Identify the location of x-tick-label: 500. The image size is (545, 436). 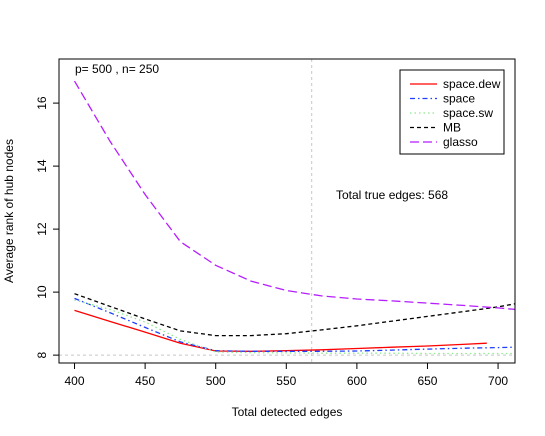
(216, 381).